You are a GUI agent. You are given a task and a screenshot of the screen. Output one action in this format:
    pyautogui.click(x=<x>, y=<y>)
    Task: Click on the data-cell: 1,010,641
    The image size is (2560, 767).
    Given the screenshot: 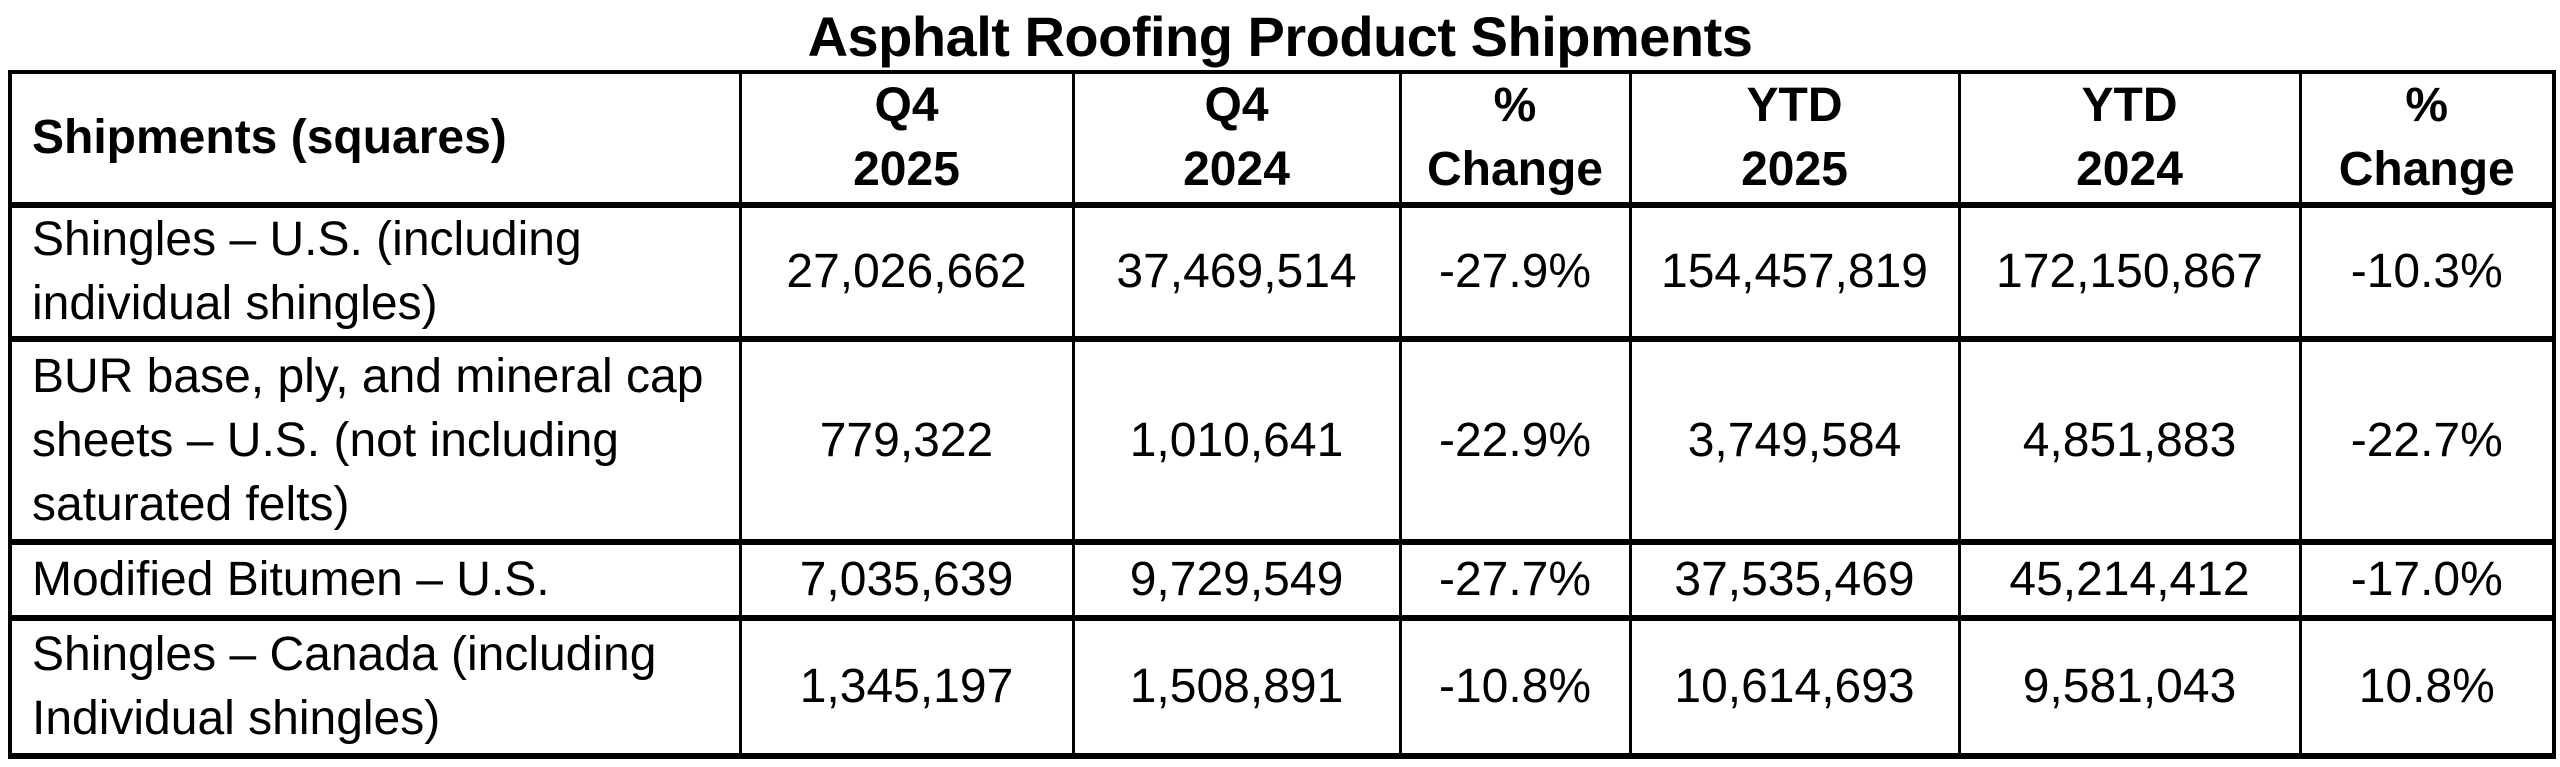 What is the action you would take?
    pyautogui.click(x=1236, y=442)
    